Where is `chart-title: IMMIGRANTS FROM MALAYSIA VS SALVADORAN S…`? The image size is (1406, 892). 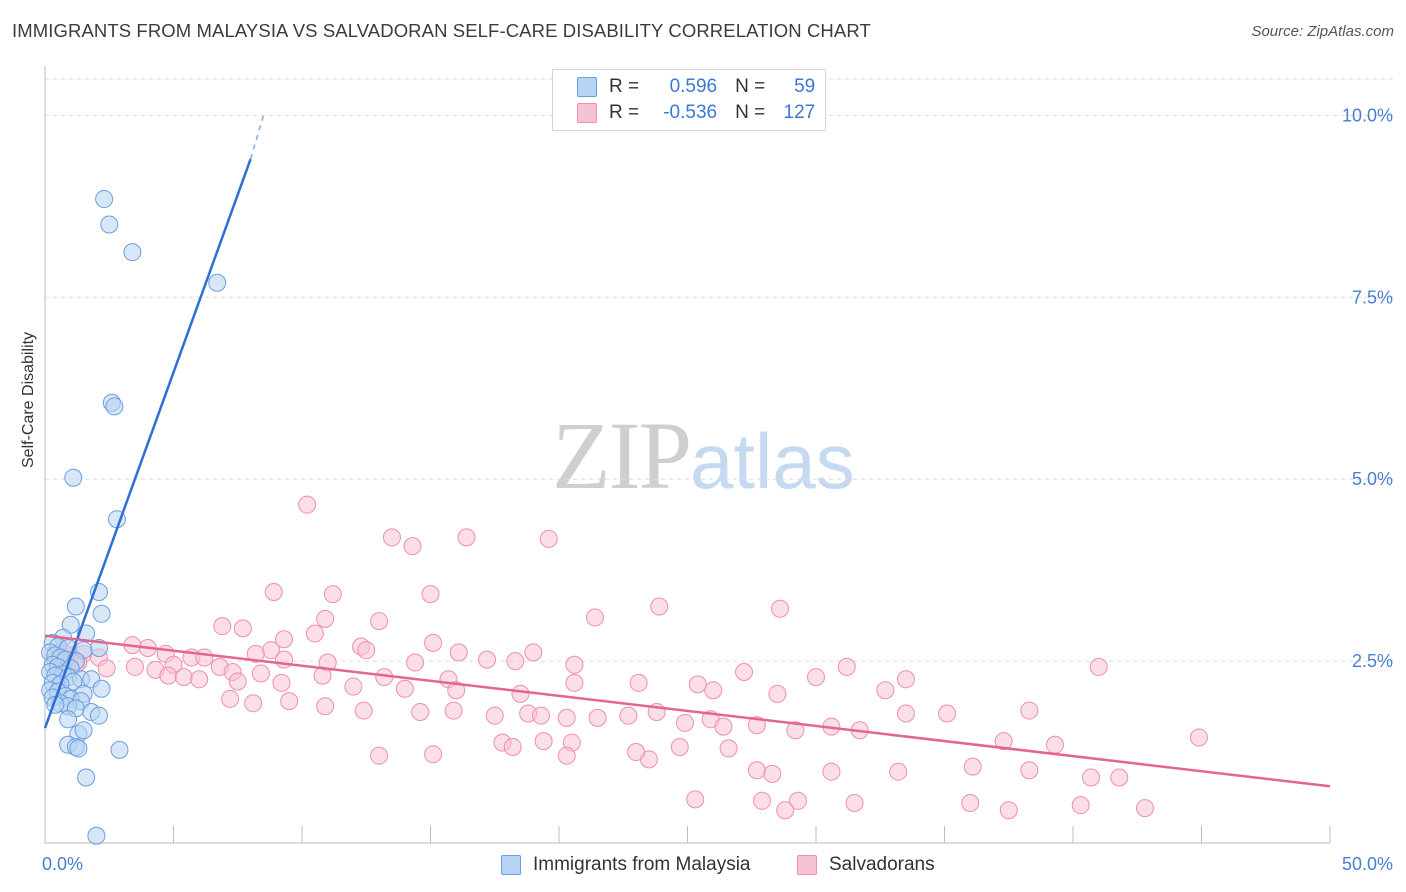 chart-title: IMMIGRANTS FROM MALAYSIA VS SALVADORAN S… is located at coordinates (441, 30).